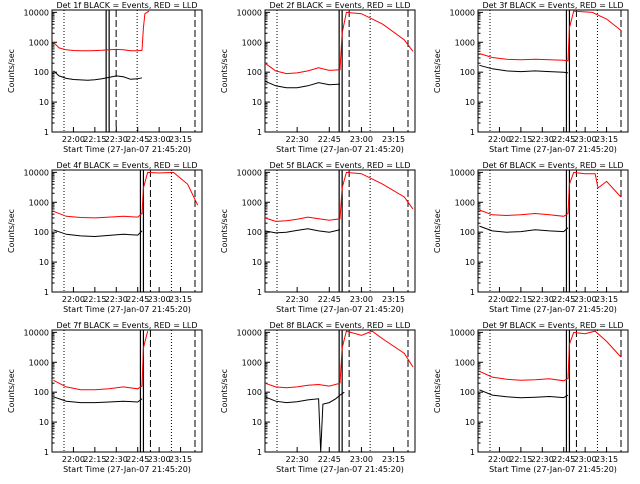  Describe the element at coordinates (126, 165) in the screenshot. I see `chart-title: Det 4f BLACK = Events, RED = LLD` at that location.